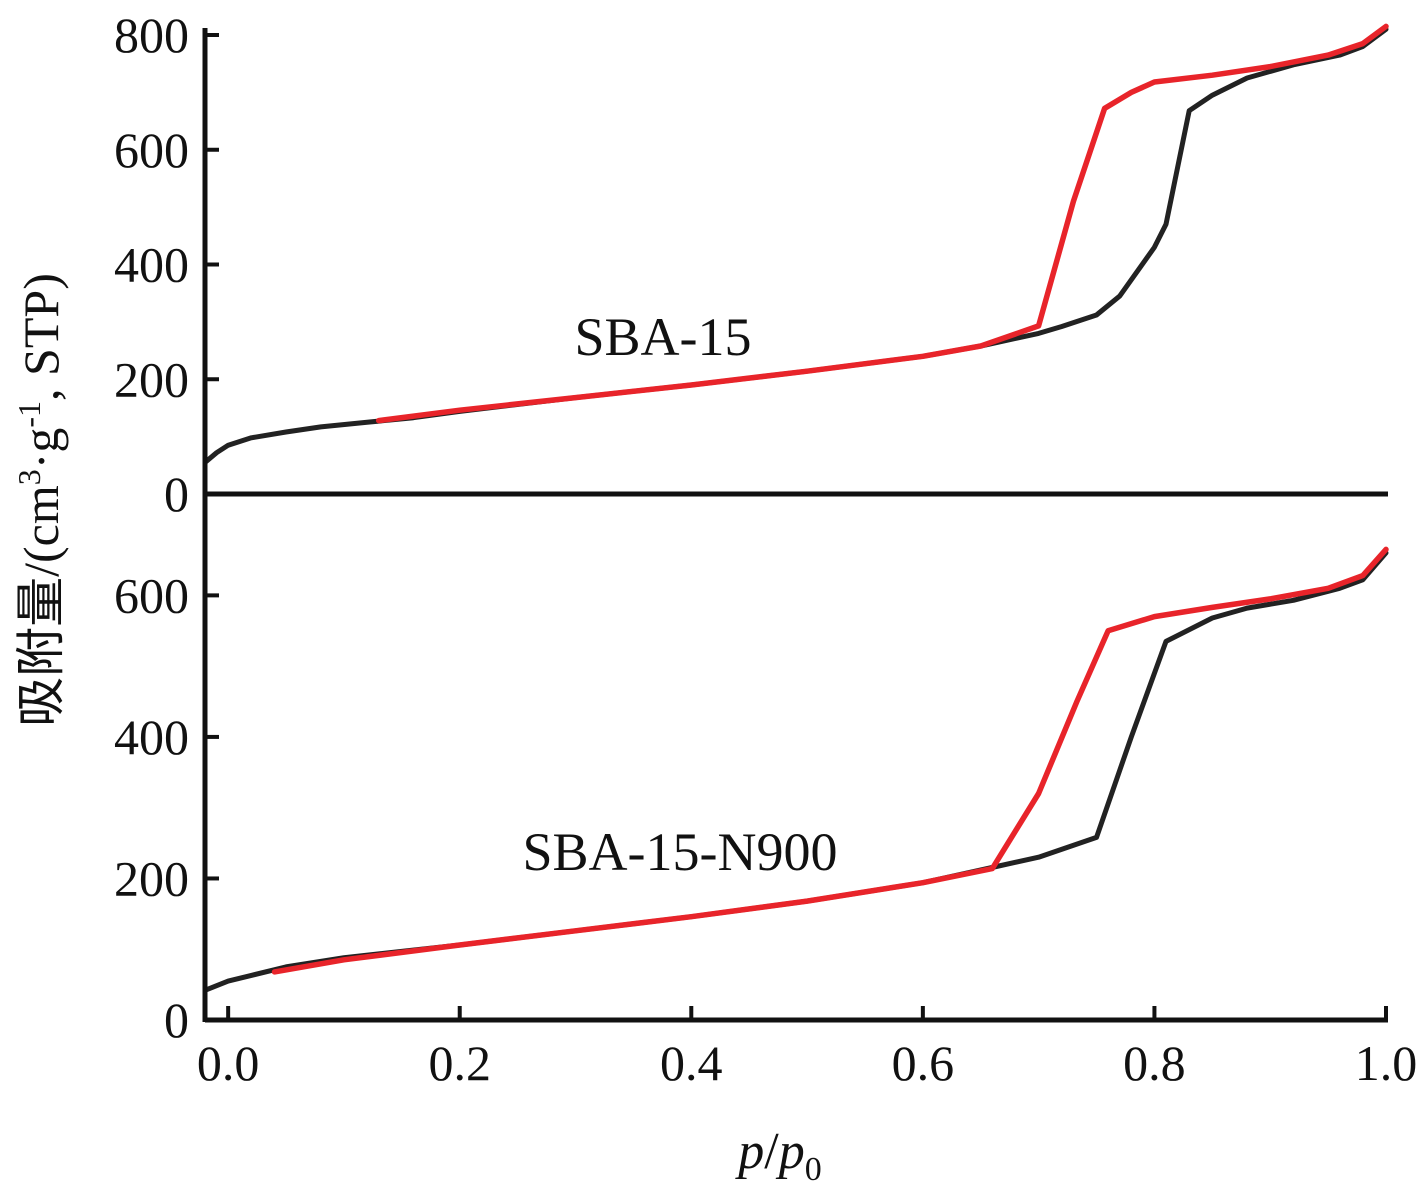 The width and height of the screenshot is (1417, 1181). I want to click on x-axis: 0.0 0.2 0.4 0.6 0.8 1.0, so click(807, 1048).